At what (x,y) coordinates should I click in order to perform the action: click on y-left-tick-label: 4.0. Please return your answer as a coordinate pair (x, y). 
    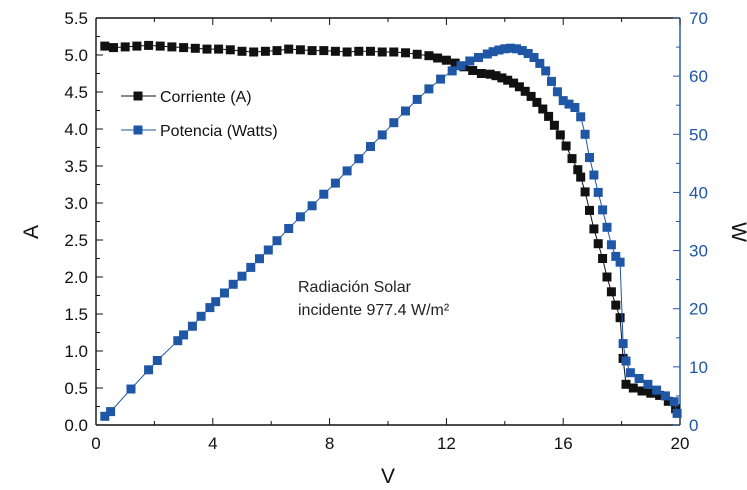
    Looking at the image, I should click on (76, 129).